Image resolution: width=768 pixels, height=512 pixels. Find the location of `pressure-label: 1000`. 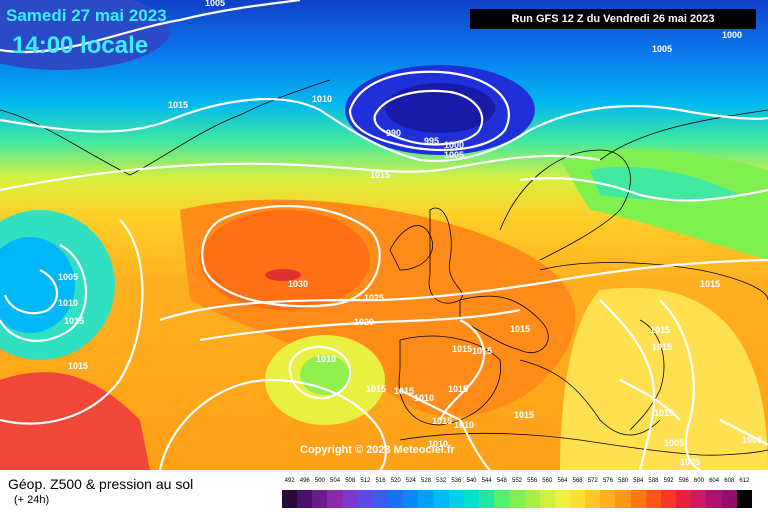

pressure-label: 1000 is located at coordinates (454, 145).